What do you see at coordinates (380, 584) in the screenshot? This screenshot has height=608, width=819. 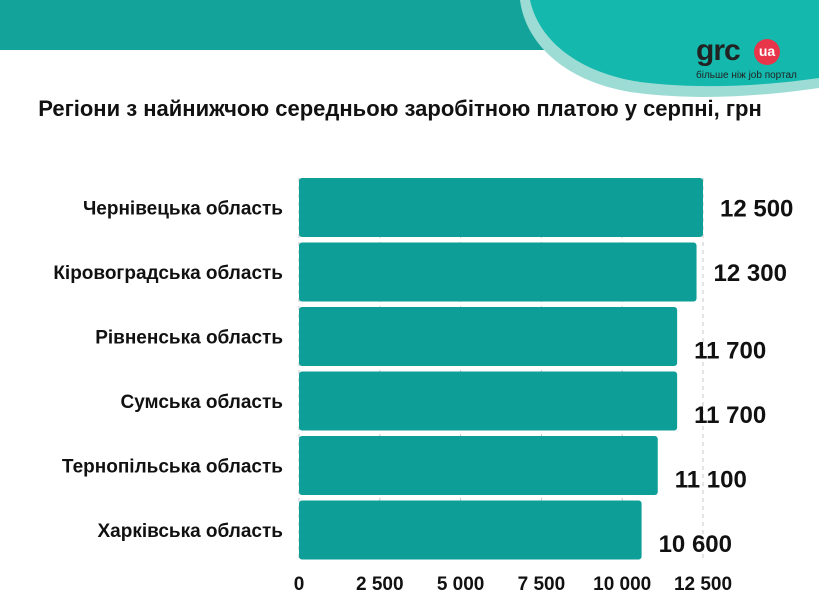 I see `tick-label: 2 500` at bounding box center [380, 584].